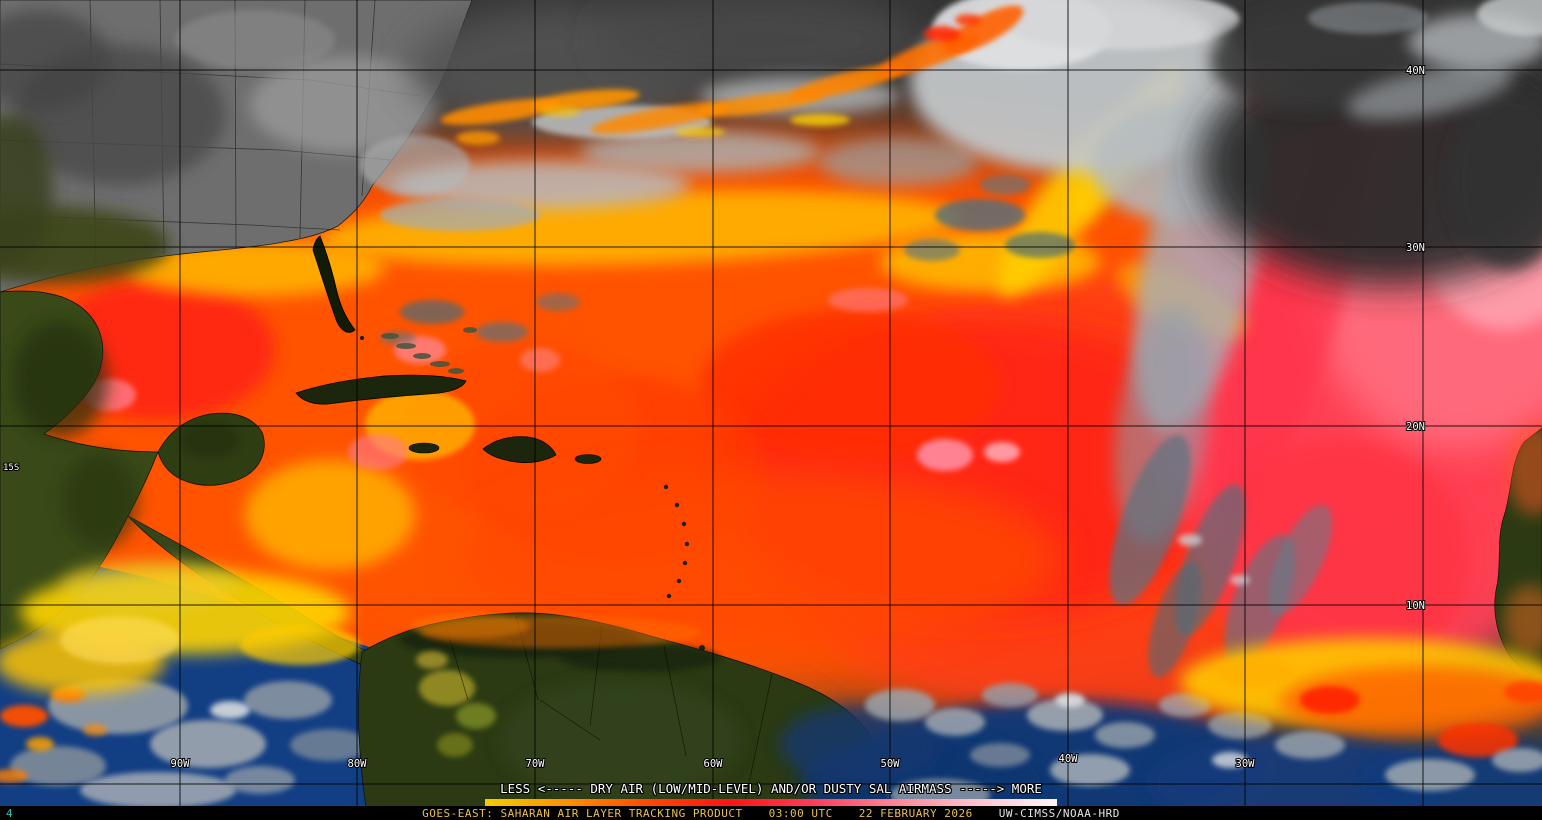  Describe the element at coordinates (181, 764) in the screenshot. I see `grid-label-90w: 90W` at that location.